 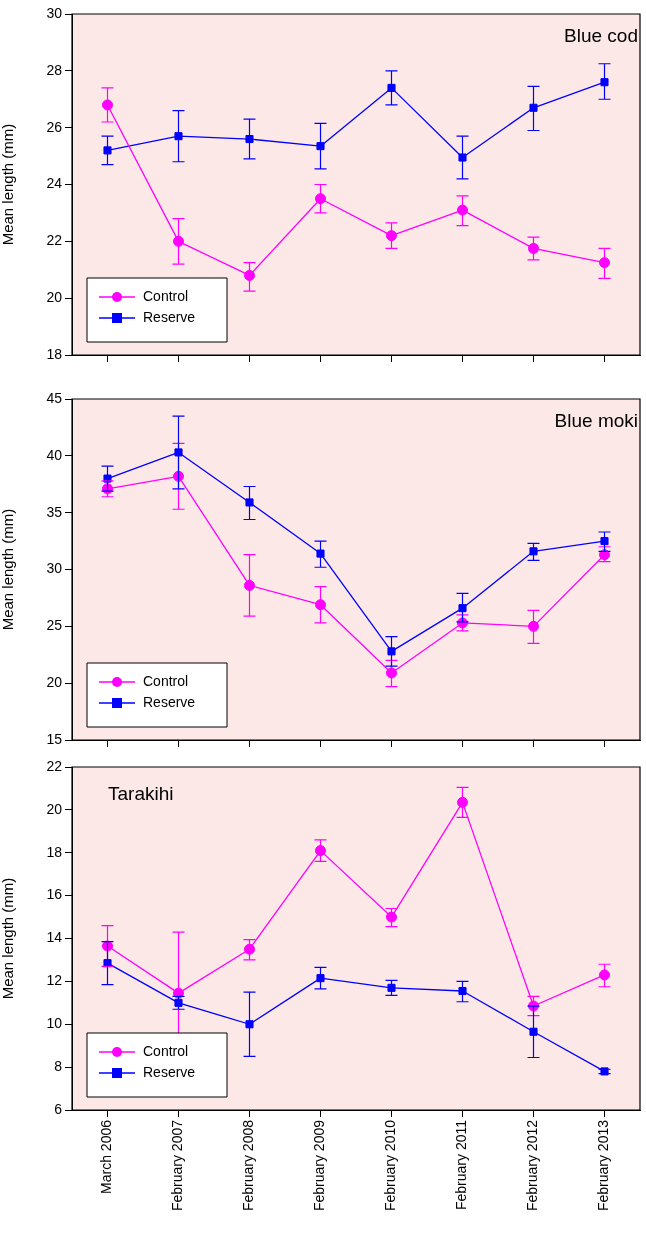 What do you see at coordinates (58, 1065) in the screenshot?
I see `y-tick-label: 8` at bounding box center [58, 1065].